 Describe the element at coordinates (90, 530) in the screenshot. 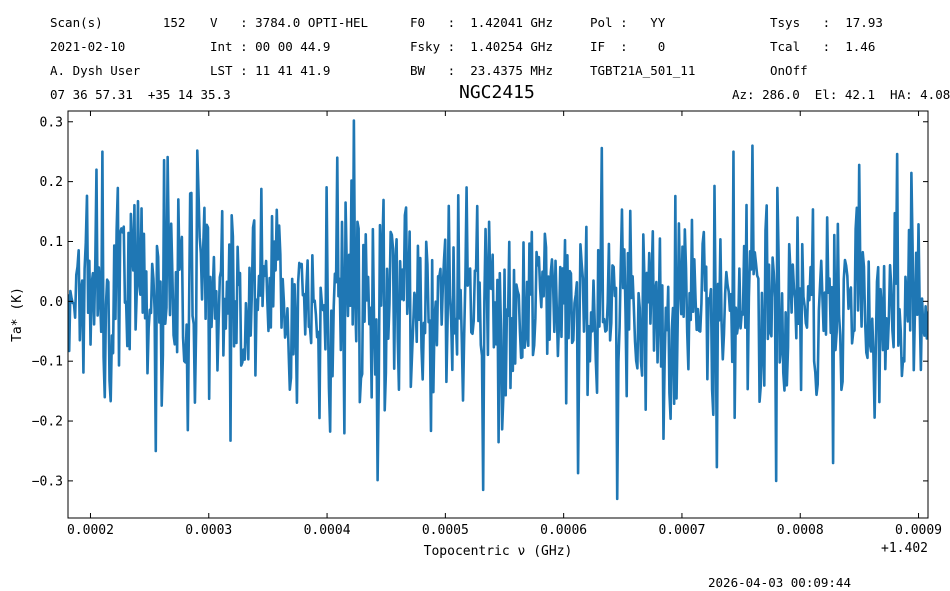

I see `x-tick-label: 0.0002` at that location.